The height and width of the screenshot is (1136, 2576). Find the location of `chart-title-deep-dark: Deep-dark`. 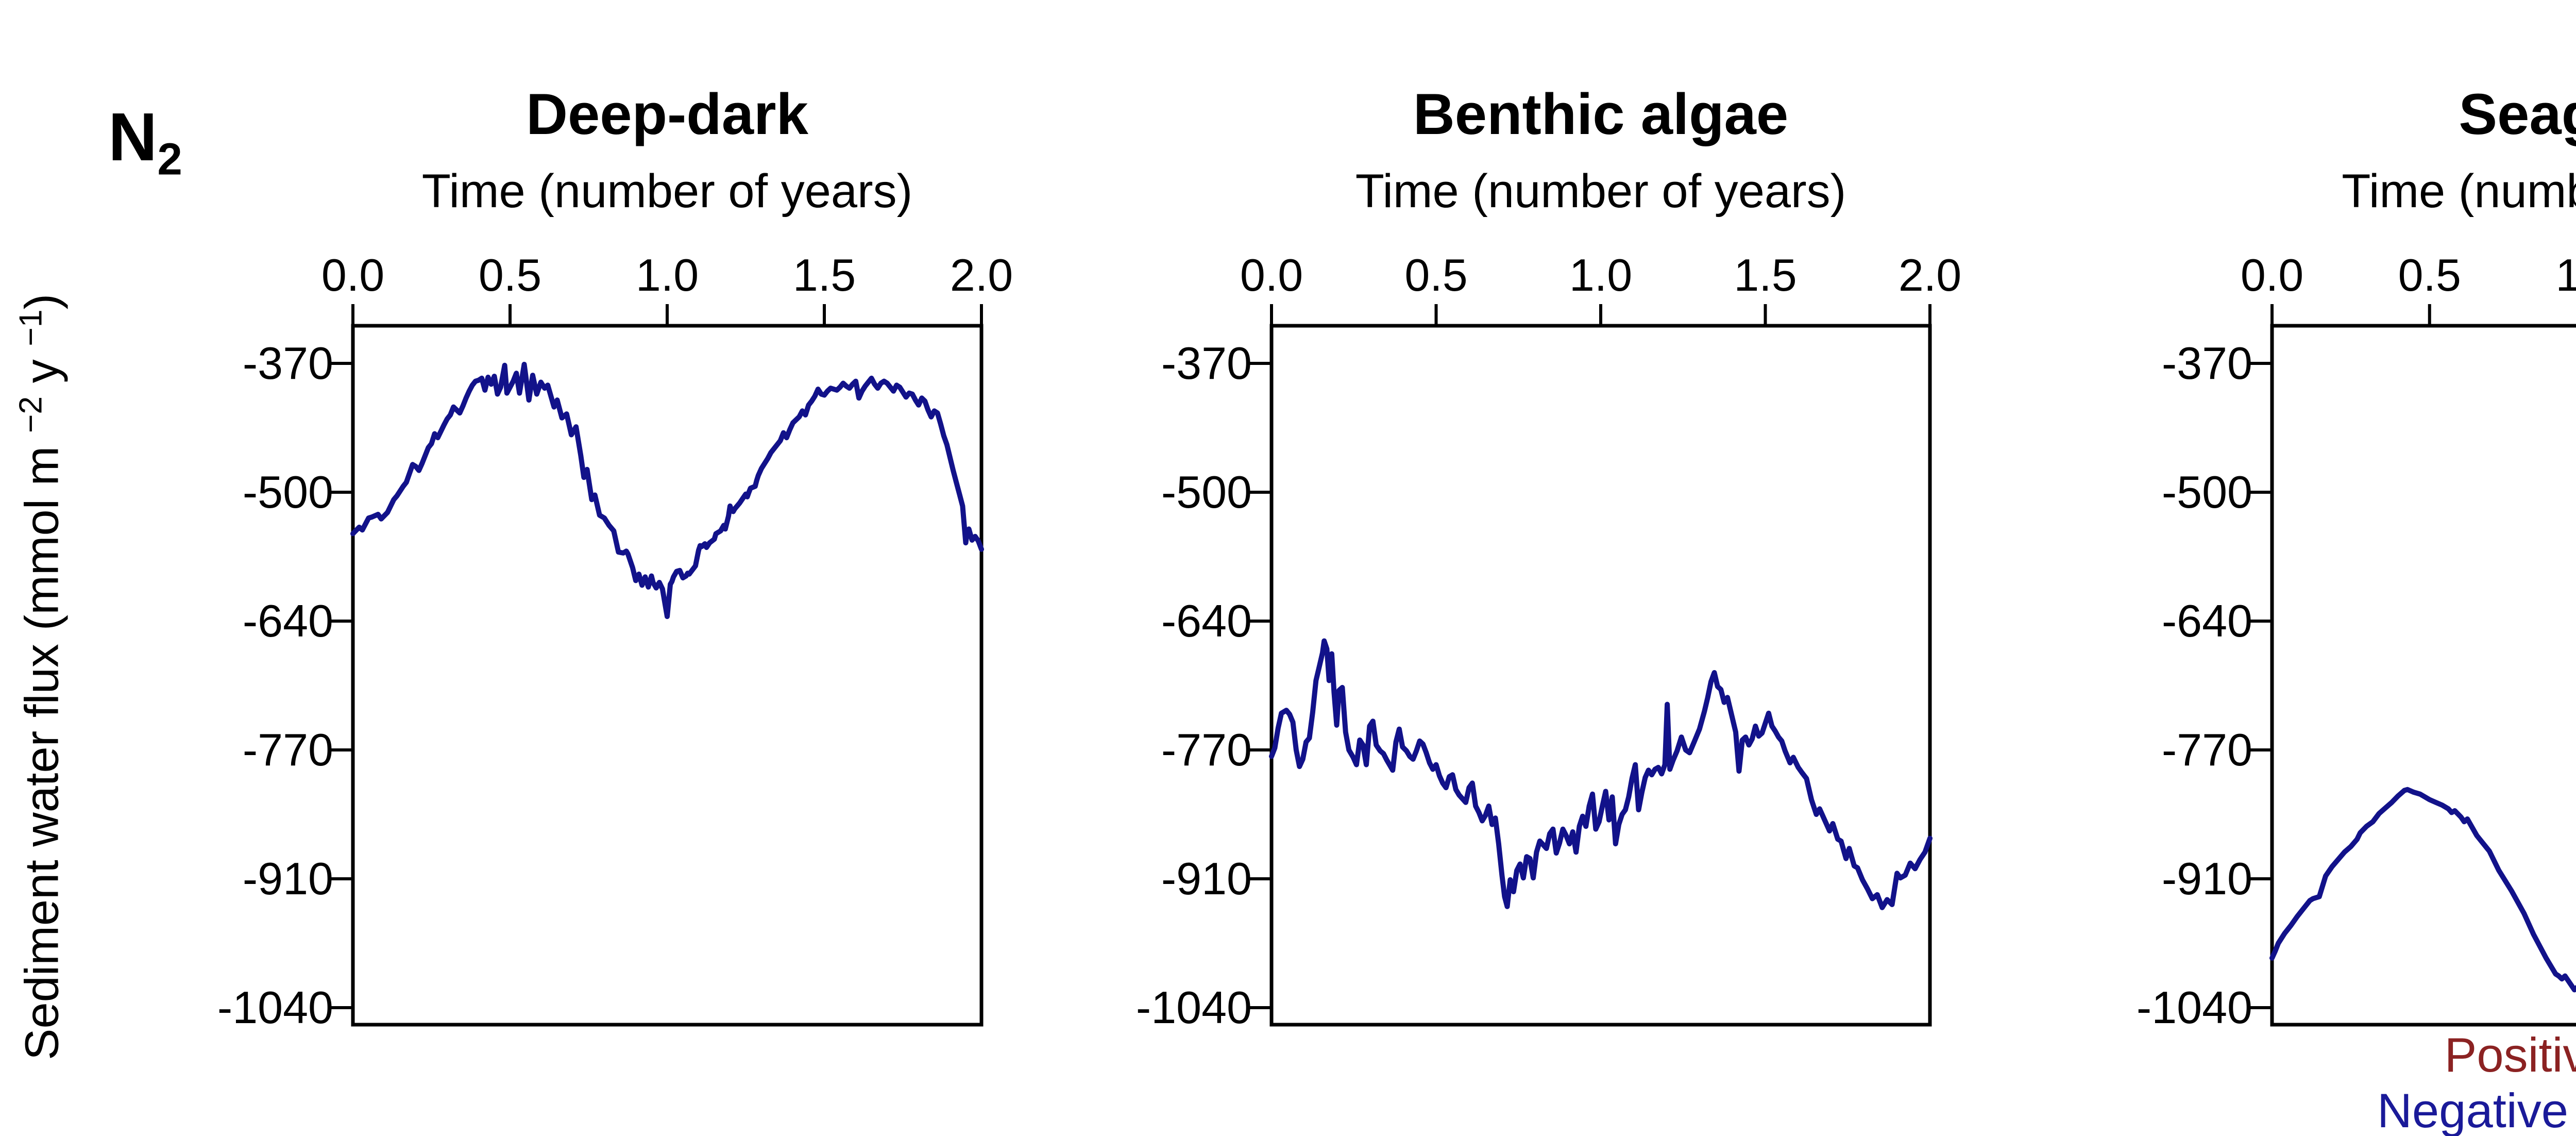

chart-title-deep-dark: Deep-dark is located at coordinates (667, 114).